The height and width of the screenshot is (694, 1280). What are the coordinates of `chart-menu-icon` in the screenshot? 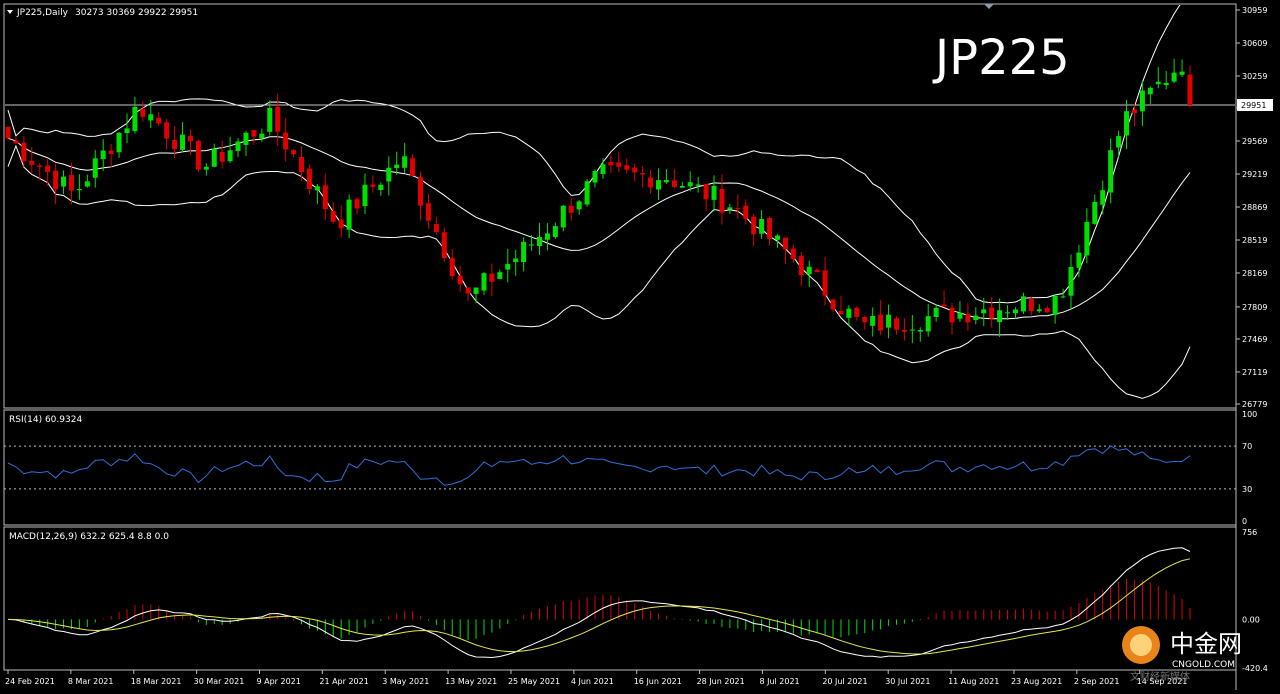 It's located at (10, 12).